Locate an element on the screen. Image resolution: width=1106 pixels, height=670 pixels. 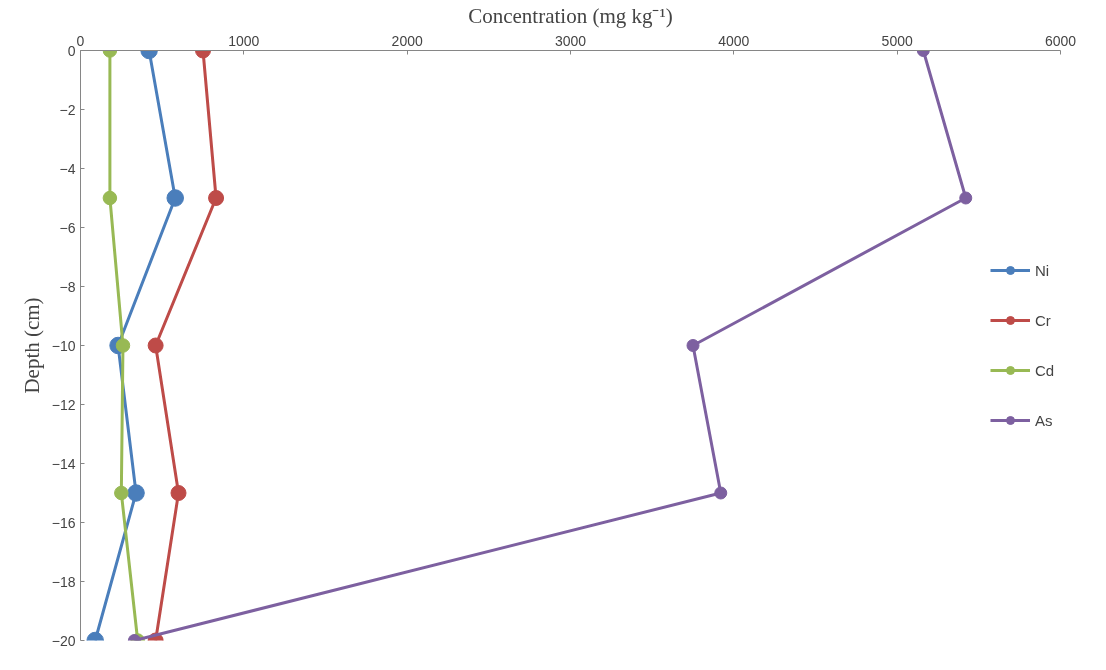
legend-label: Cr is located at coordinates (1043, 320).